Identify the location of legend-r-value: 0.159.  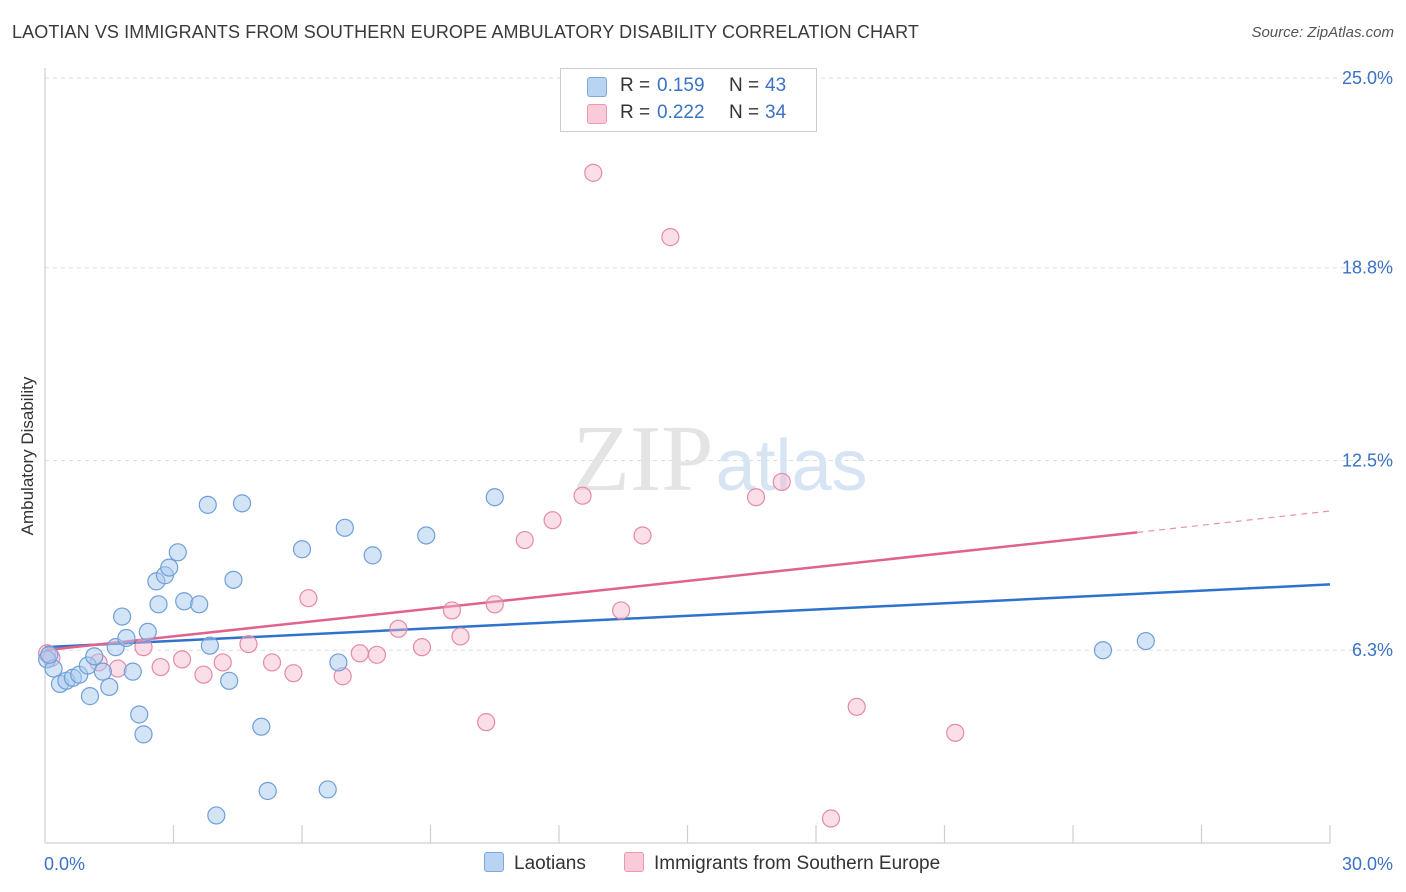
(681, 85).